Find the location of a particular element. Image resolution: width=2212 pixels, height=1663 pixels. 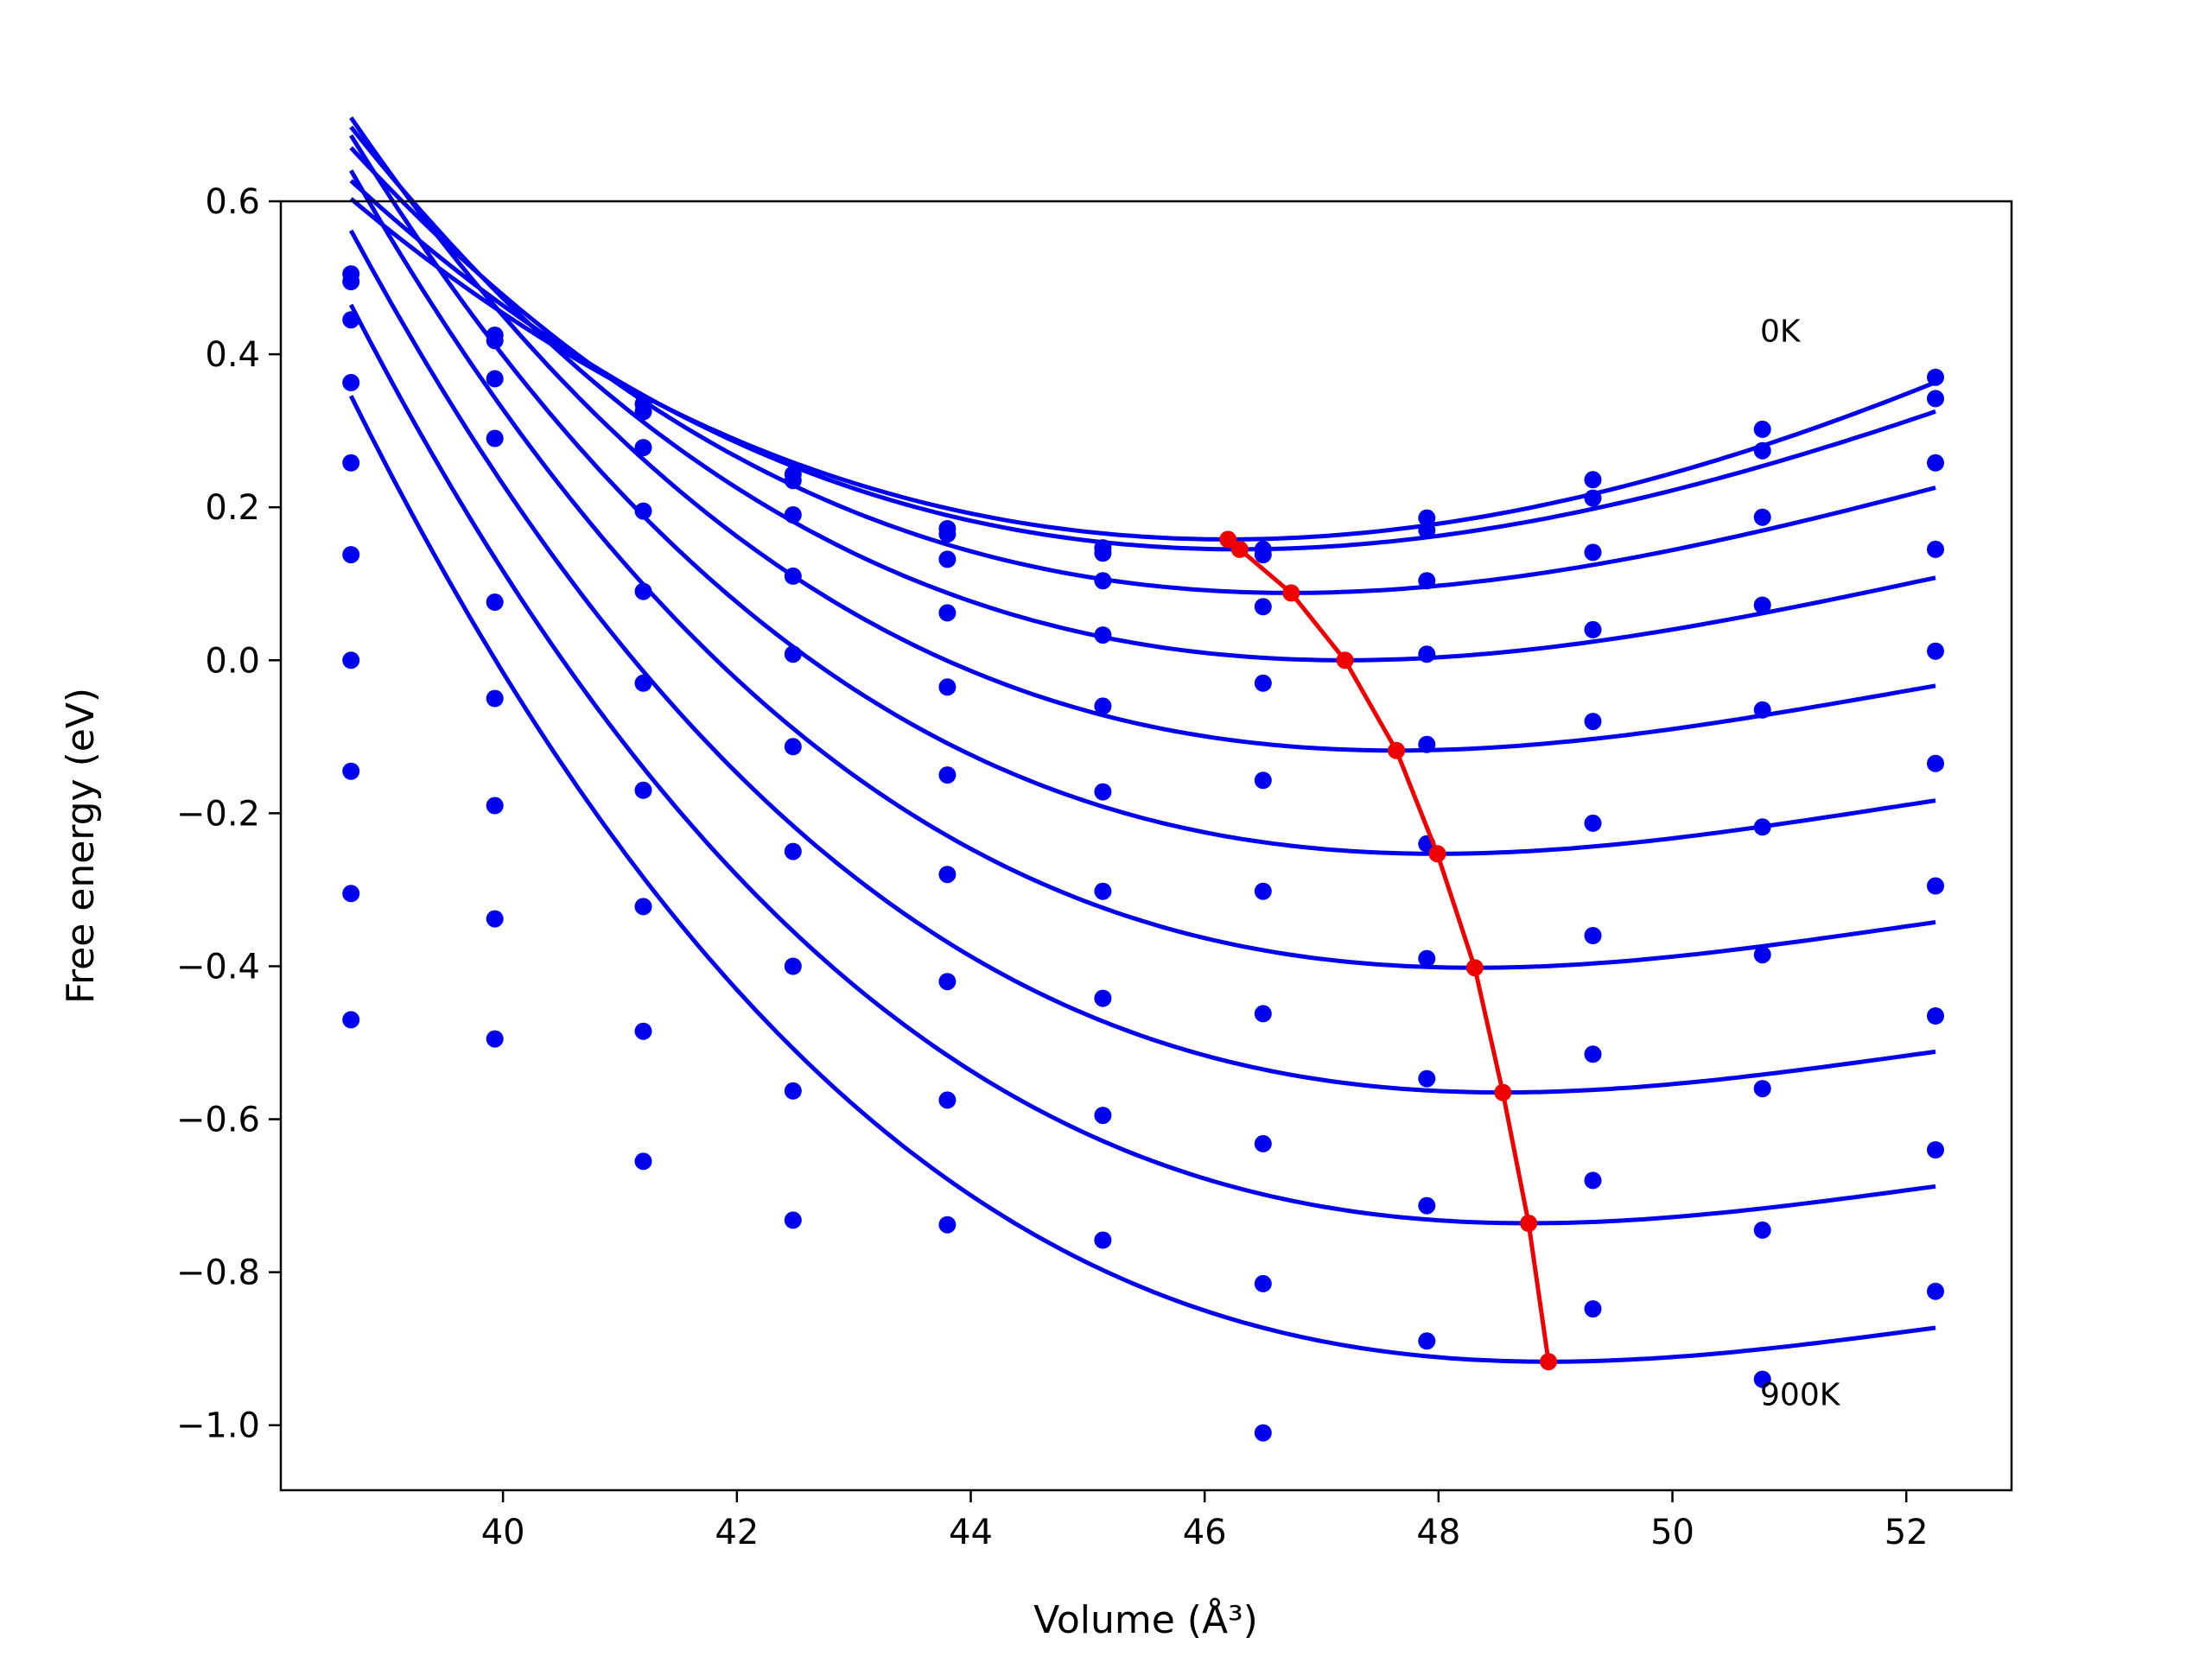

x-tick-label-4: 48 is located at coordinates (1438, 1533).